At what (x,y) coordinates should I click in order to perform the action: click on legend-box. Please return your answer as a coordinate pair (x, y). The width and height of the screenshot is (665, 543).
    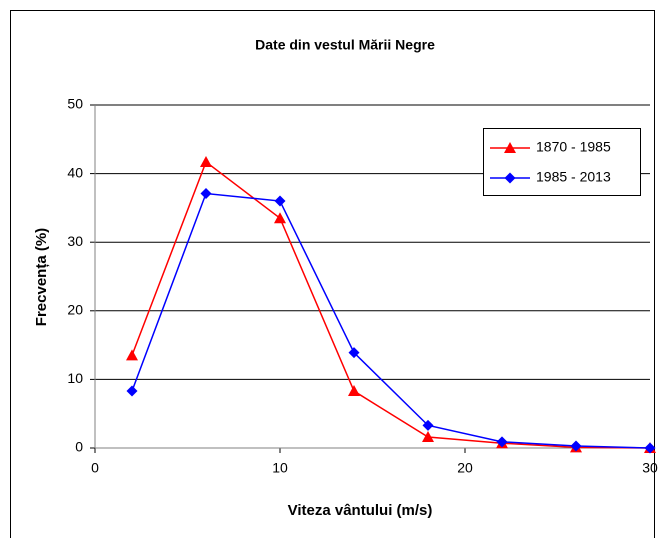
    Looking at the image, I should click on (562, 162).